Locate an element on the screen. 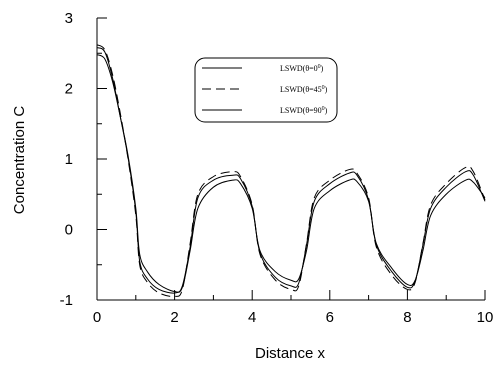 This screenshot has width=497, height=366. legend-label-2: LSWD(θ=450) is located at coordinates (304, 89).